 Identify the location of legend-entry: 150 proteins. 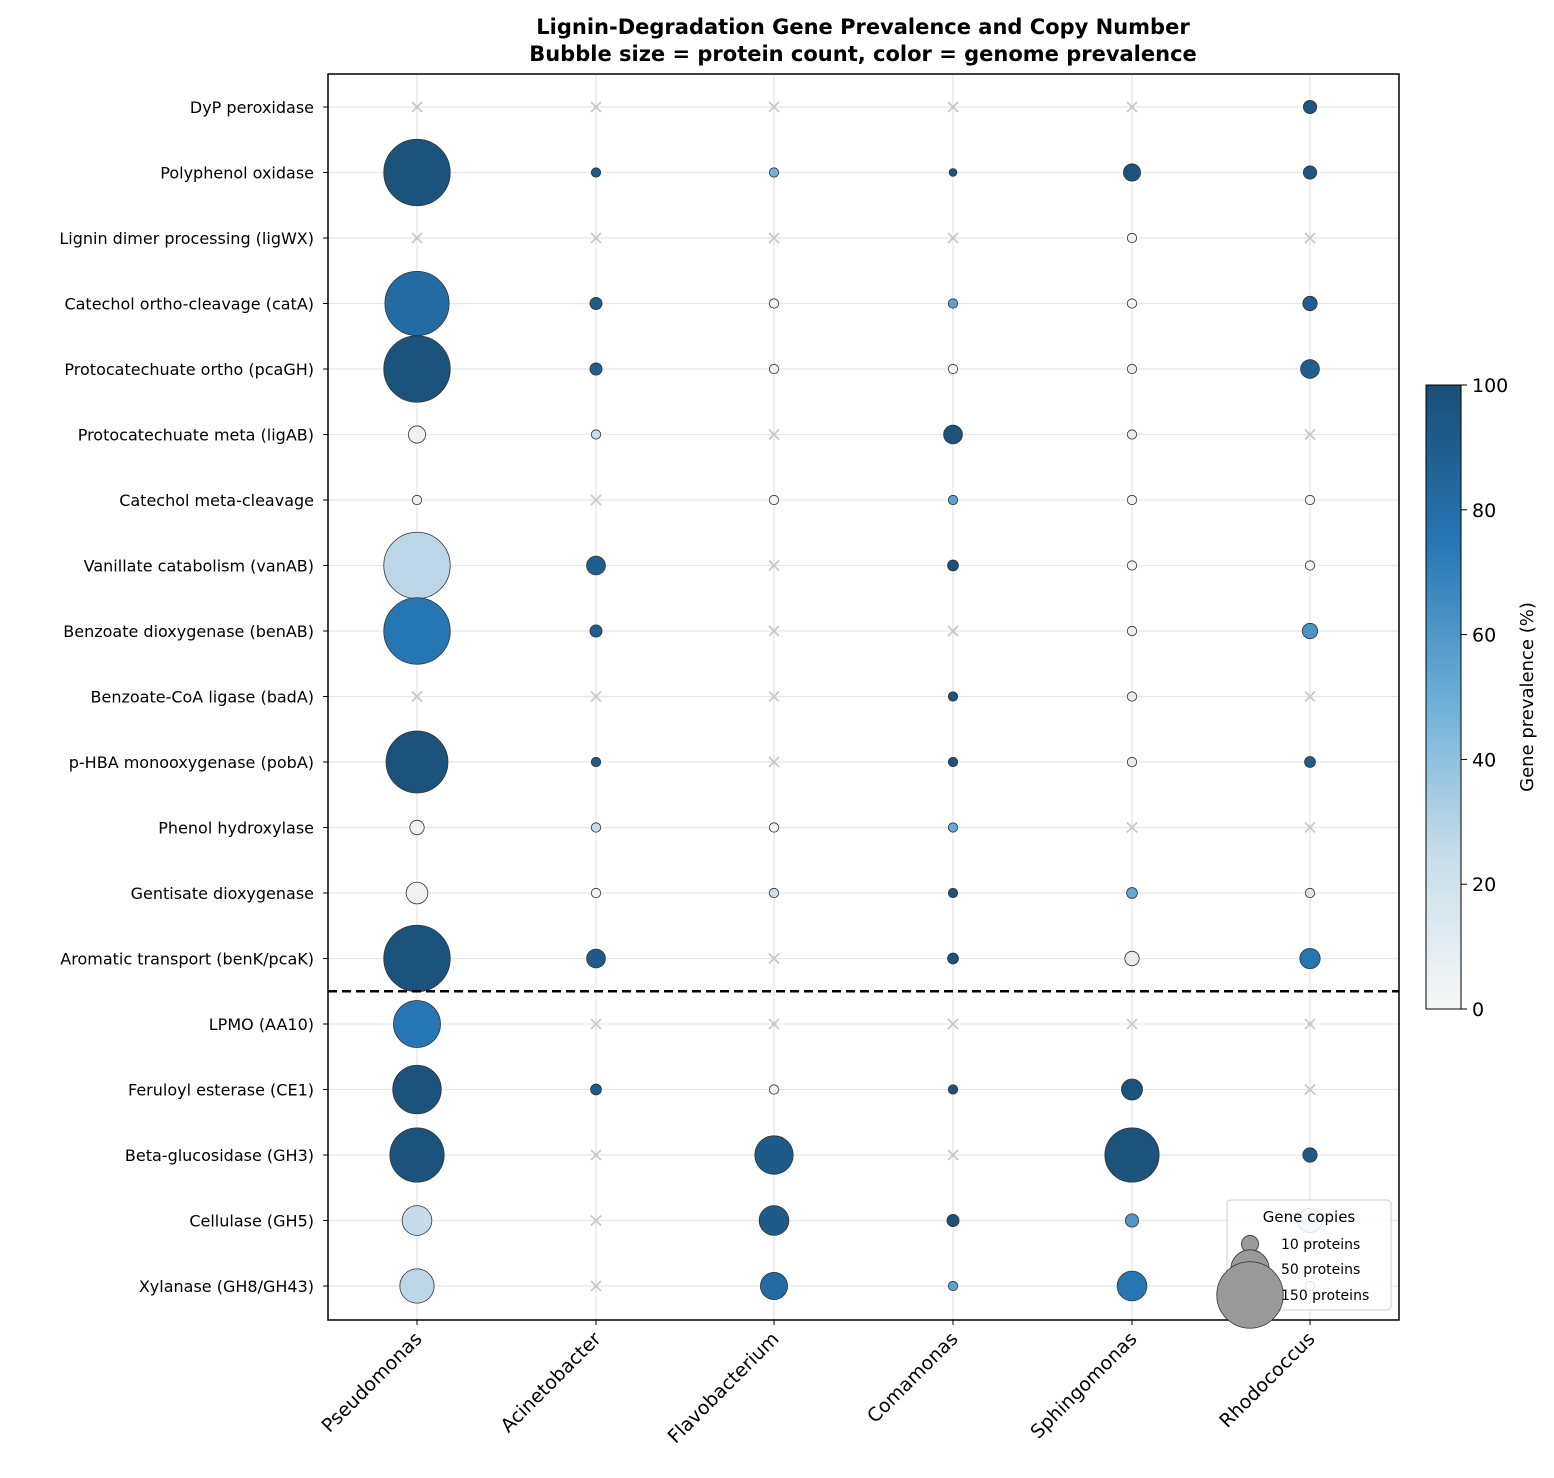
(1292, 1295).